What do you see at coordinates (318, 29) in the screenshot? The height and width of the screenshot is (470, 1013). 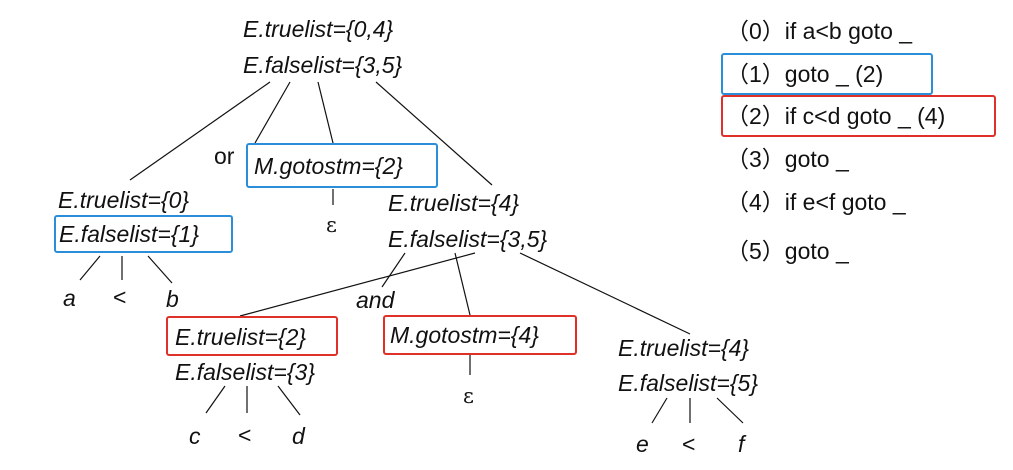 I see `root-truelist: E.truelist={0,4}` at bounding box center [318, 29].